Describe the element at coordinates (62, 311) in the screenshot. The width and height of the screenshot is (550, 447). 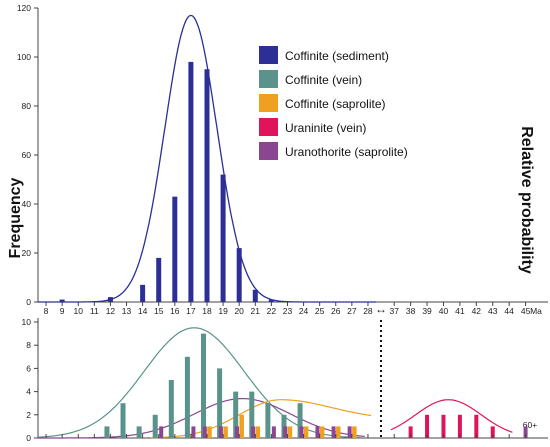
I see `x-tick-label: 9` at that location.